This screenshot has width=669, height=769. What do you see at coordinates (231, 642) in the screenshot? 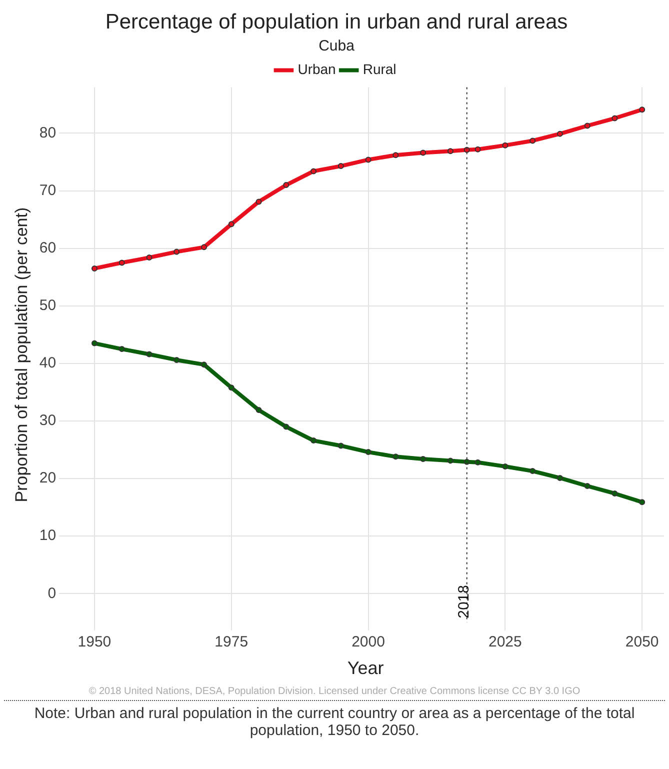
I see `x-tick-label: 1975` at bounding box center [231, 642].